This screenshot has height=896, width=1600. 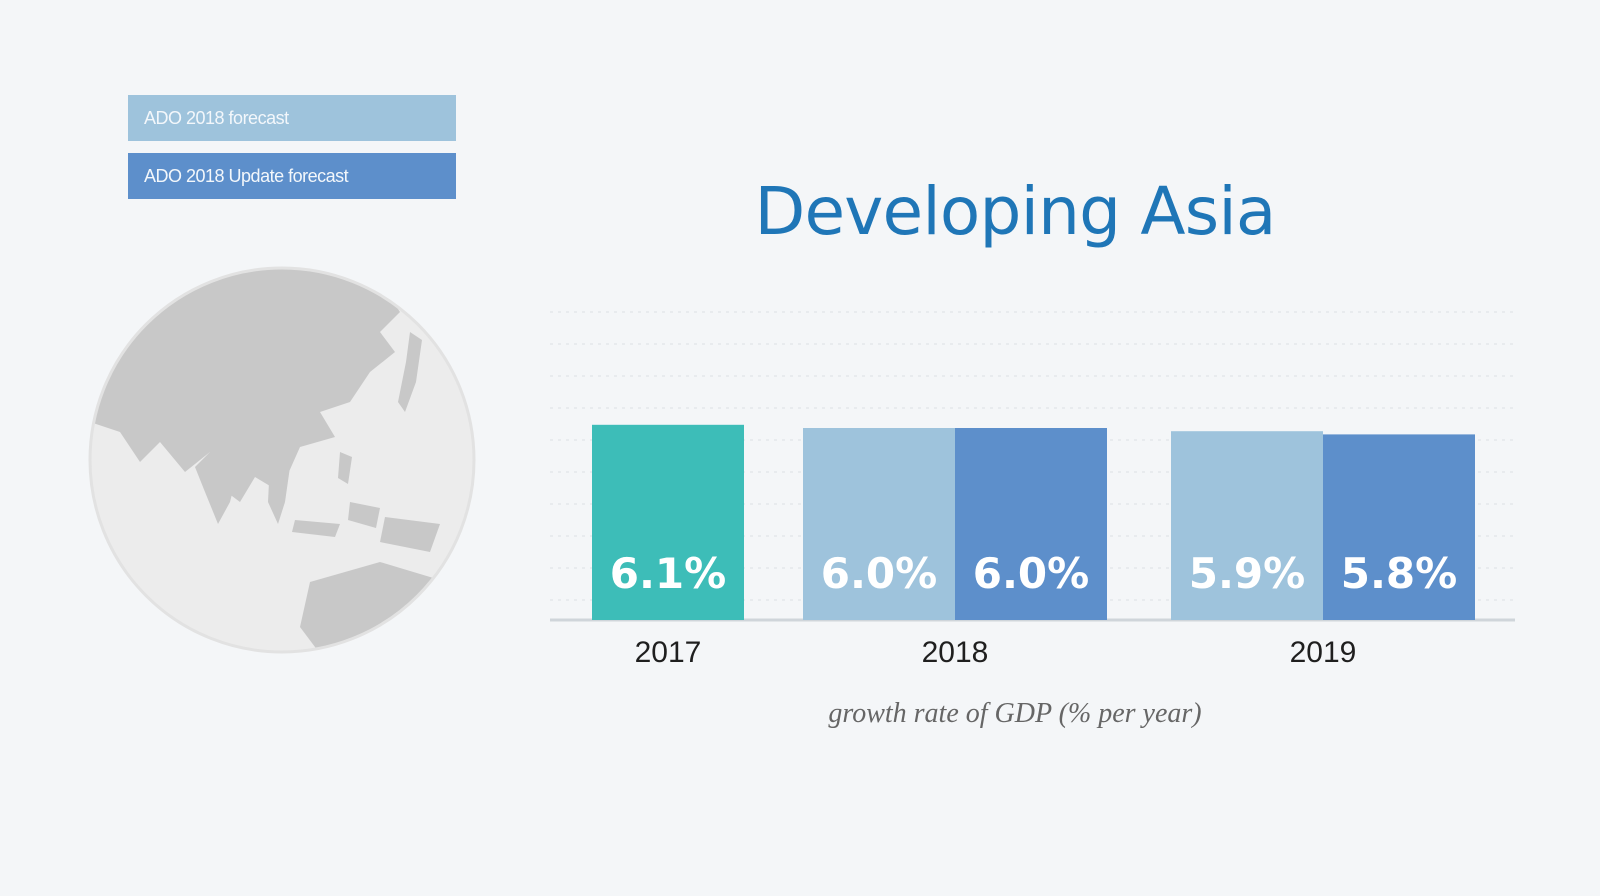 I want to click on legend-label: ADO 2018 Update forecast, so click(x=246, y=176).